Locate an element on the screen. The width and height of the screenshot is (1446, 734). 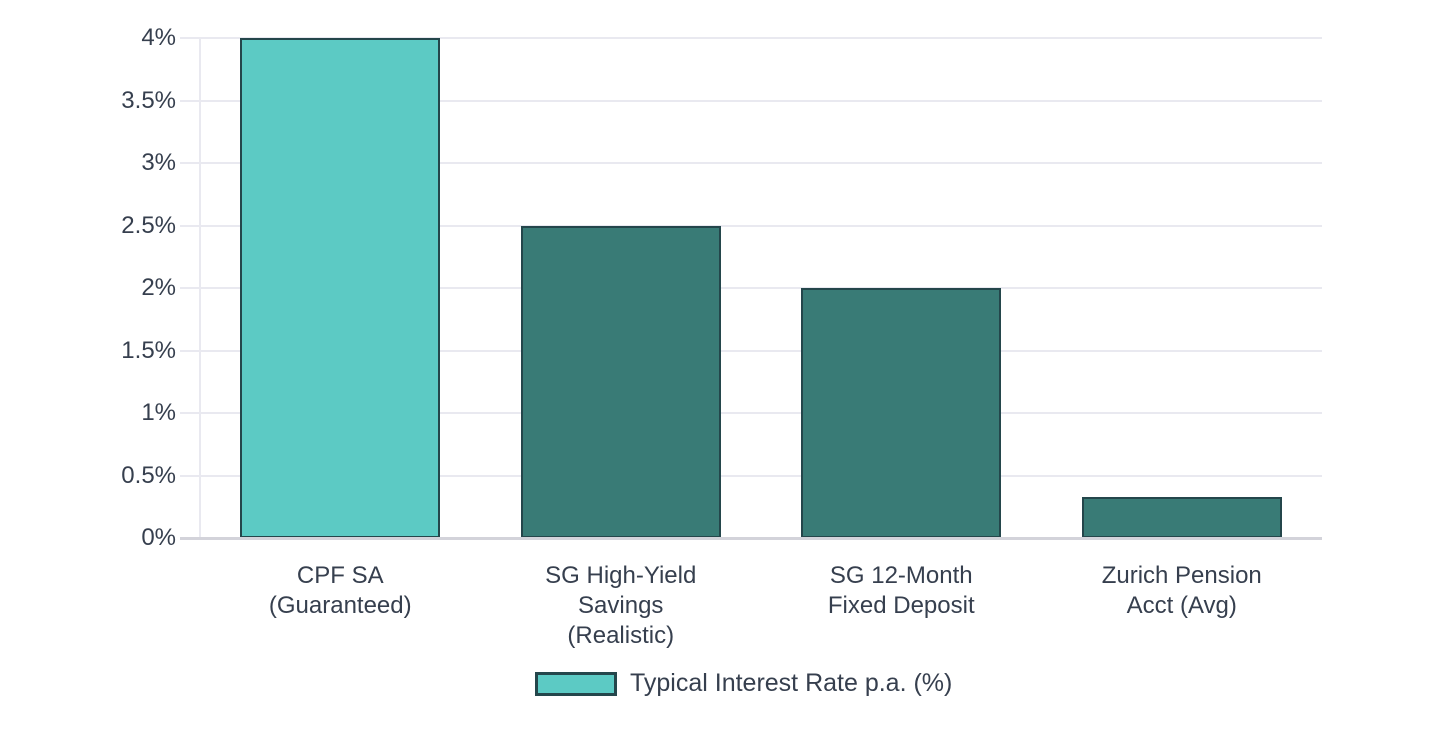
y-tick-label: 0.5% is located at coordinates (148, 475).